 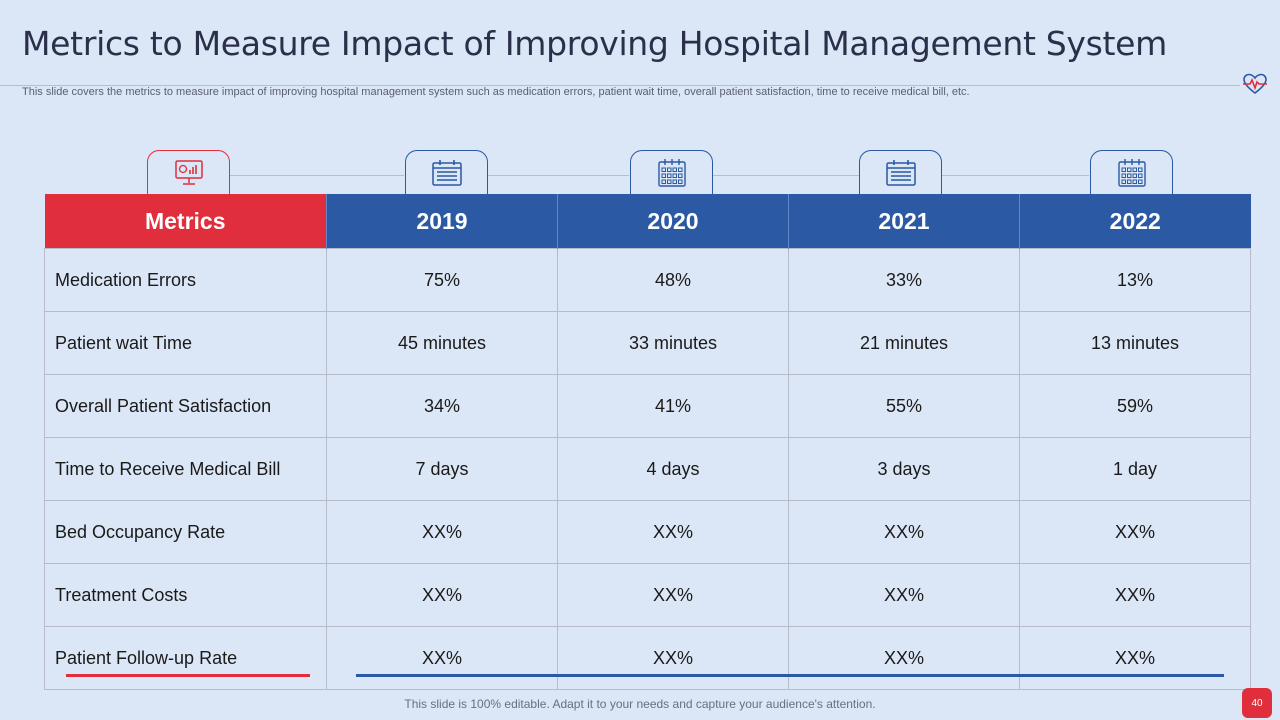 What do you see at coordinates (790, 675) in the screenshot?
I see `accent-bar-blue` at bounding box center [790, 675].